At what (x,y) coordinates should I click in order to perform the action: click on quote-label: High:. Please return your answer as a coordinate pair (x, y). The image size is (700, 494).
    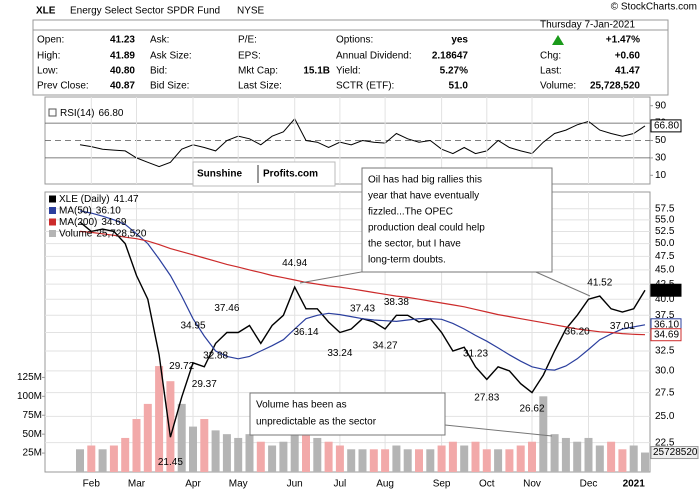
    Looking at the image, I should click on (48, 56).